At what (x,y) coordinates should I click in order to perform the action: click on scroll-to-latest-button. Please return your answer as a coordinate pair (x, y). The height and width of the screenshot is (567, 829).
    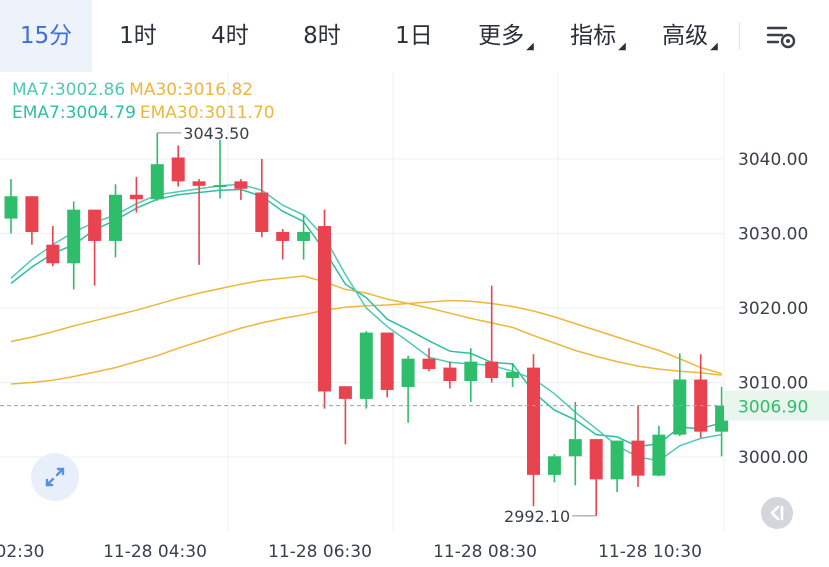
    Looking at the image, I should click on (777, 513).